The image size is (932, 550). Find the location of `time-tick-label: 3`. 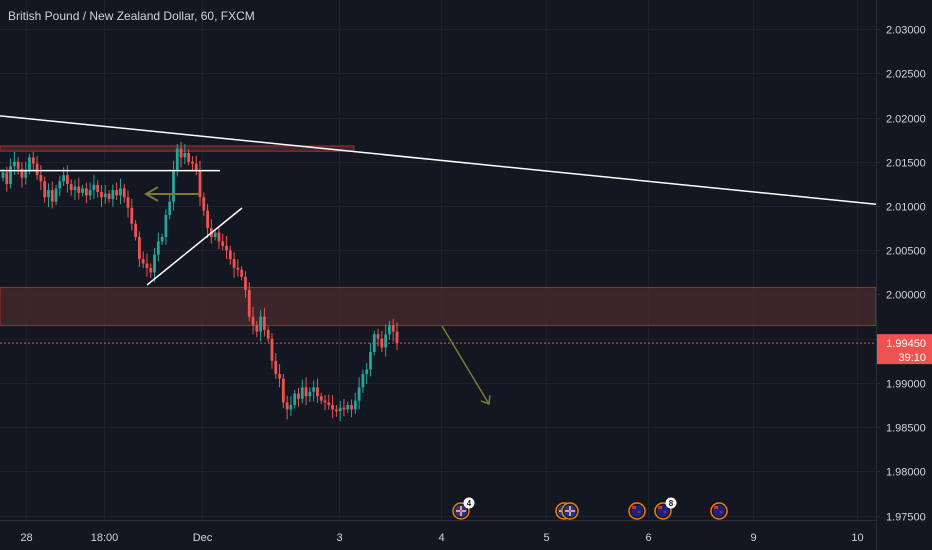

time-tick-label: 3 is located at coordinates (339, 538).